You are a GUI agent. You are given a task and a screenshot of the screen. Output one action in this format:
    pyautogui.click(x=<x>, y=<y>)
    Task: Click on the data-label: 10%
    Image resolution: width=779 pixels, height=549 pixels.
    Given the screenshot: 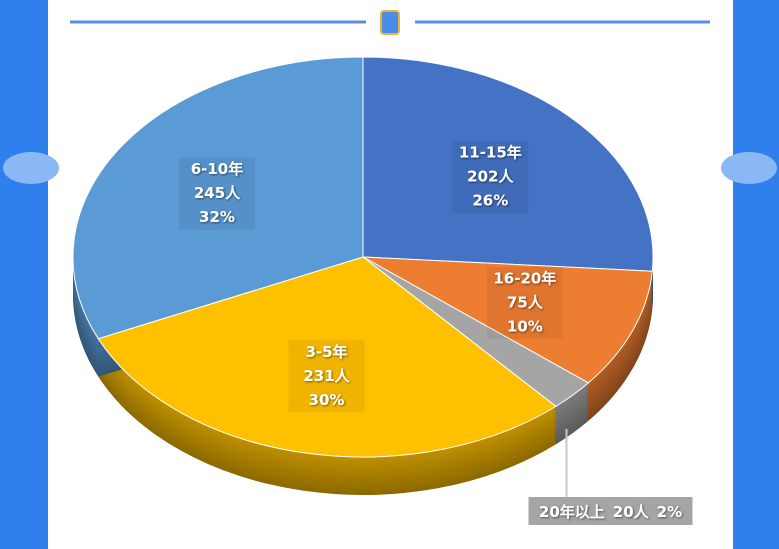 What is the action you would take?
    pyautogui.click(x=525, y=327)
    